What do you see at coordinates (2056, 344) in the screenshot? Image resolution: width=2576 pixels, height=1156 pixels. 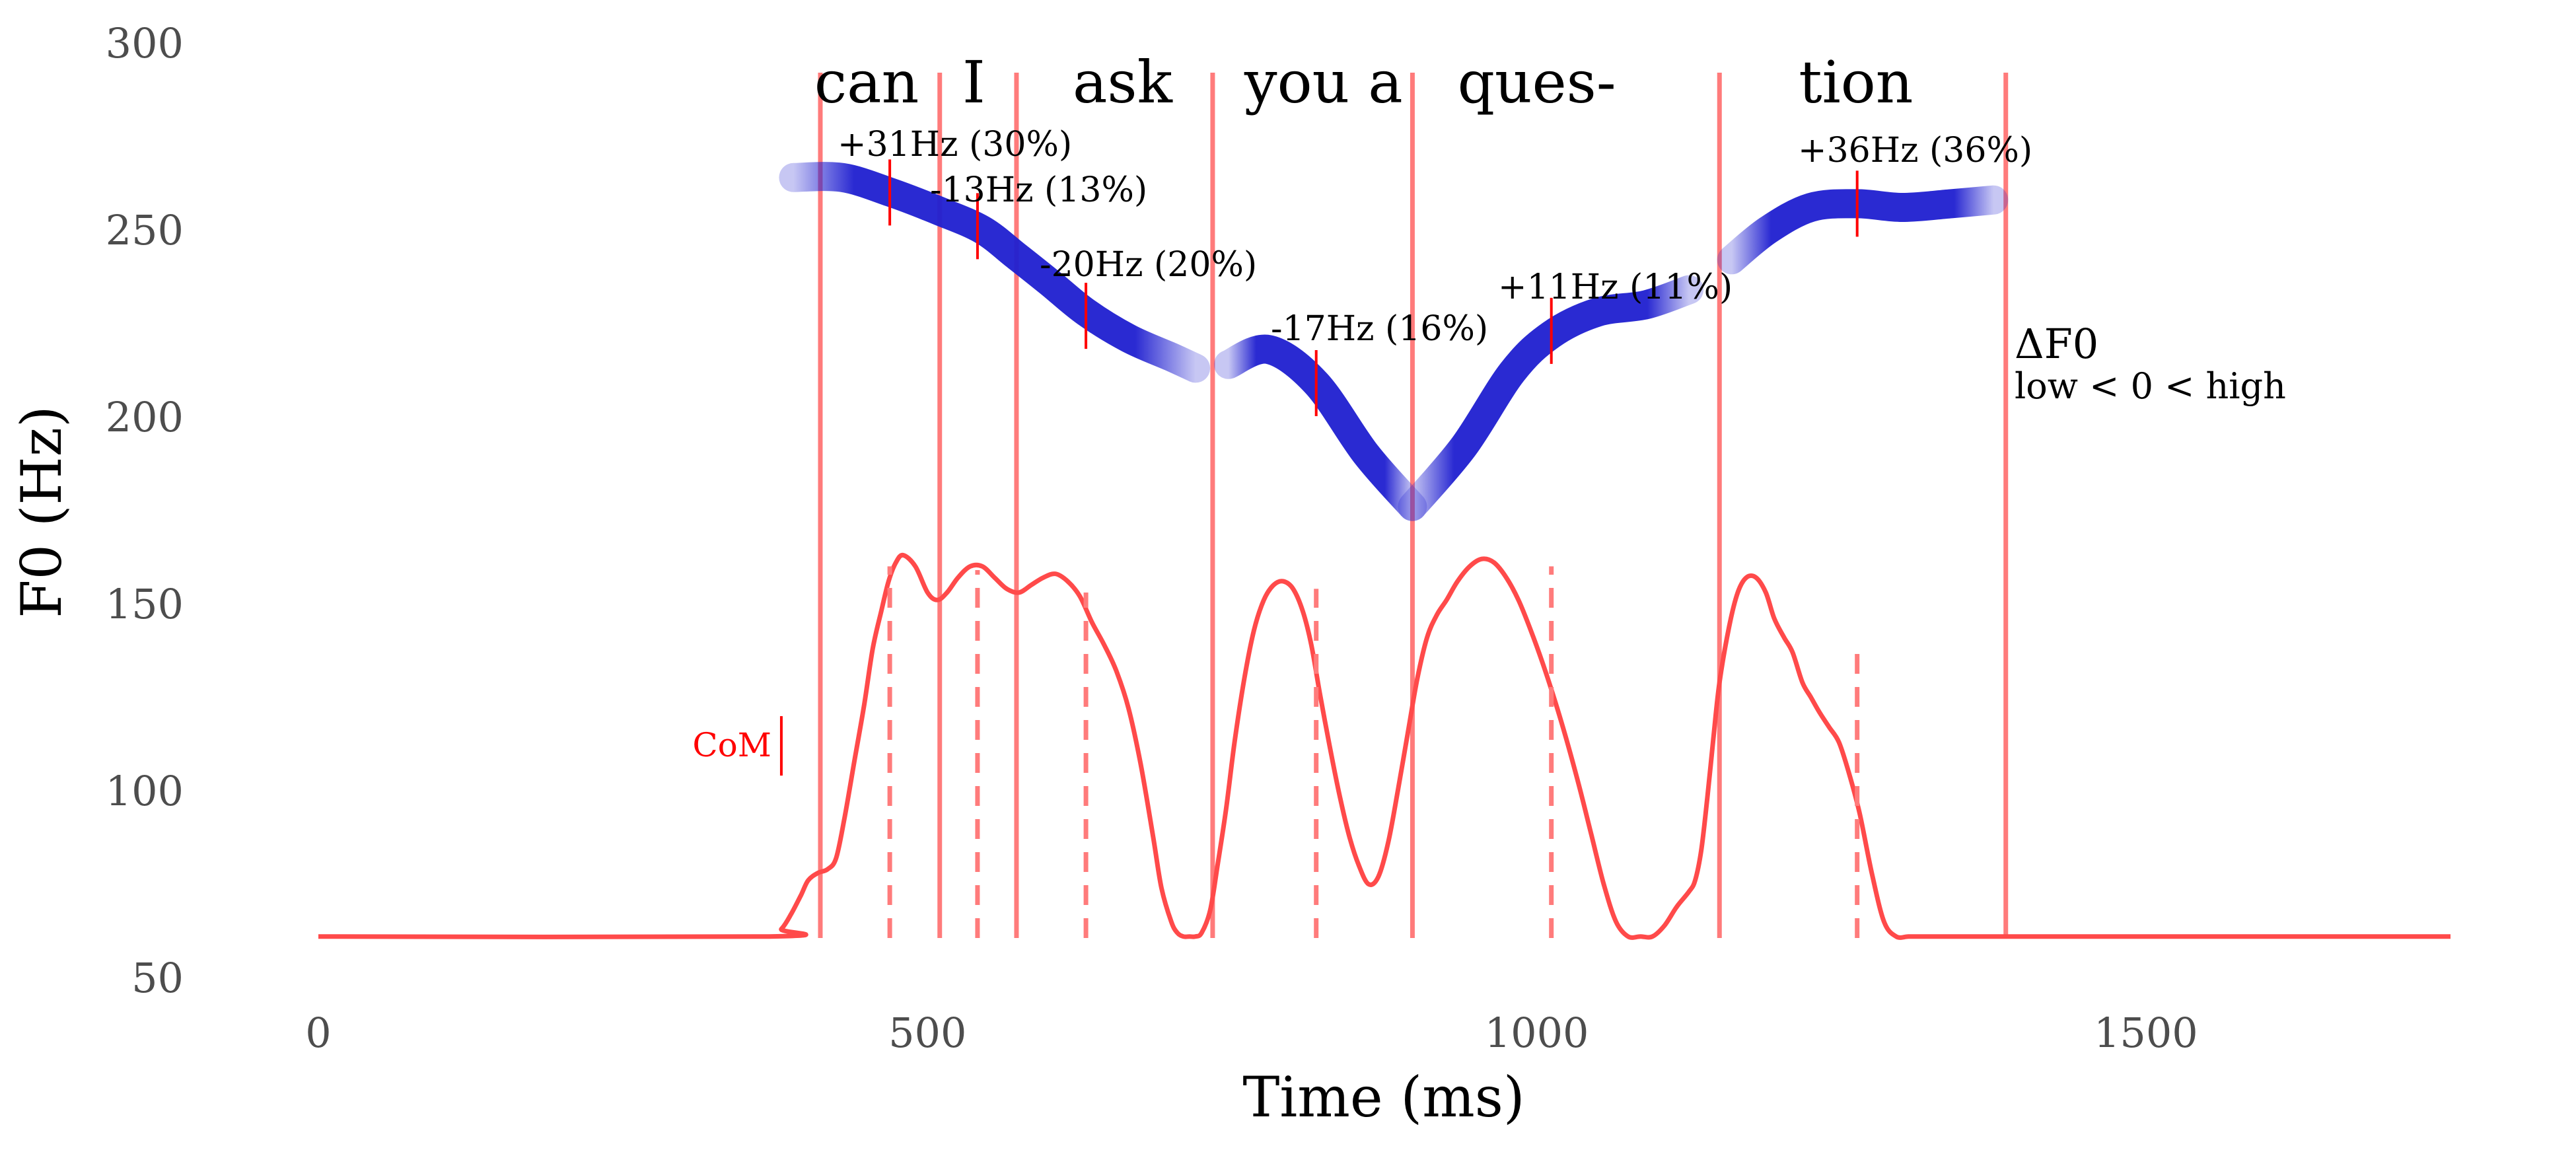 I see `legend-title: ΔF0` at bounding box center [2056, 344].